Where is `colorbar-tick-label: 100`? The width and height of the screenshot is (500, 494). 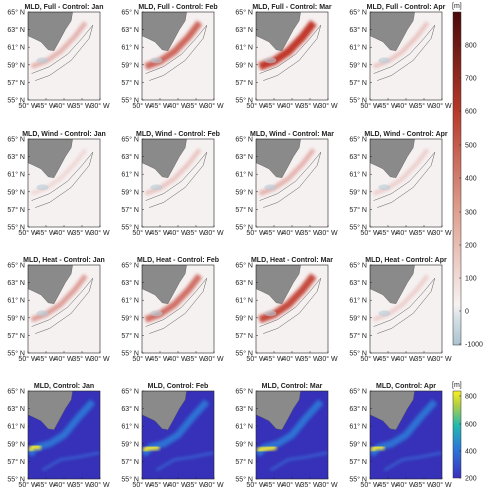 colorbar-tick-label: 100 is located at coordinates (471, 279).